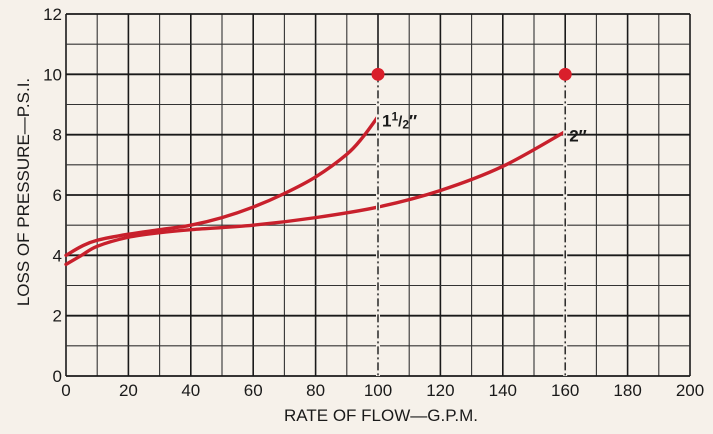 The height and width of the screenshot is (434, 713). I want to click on y-tick-label: 4, so click(57, 255).